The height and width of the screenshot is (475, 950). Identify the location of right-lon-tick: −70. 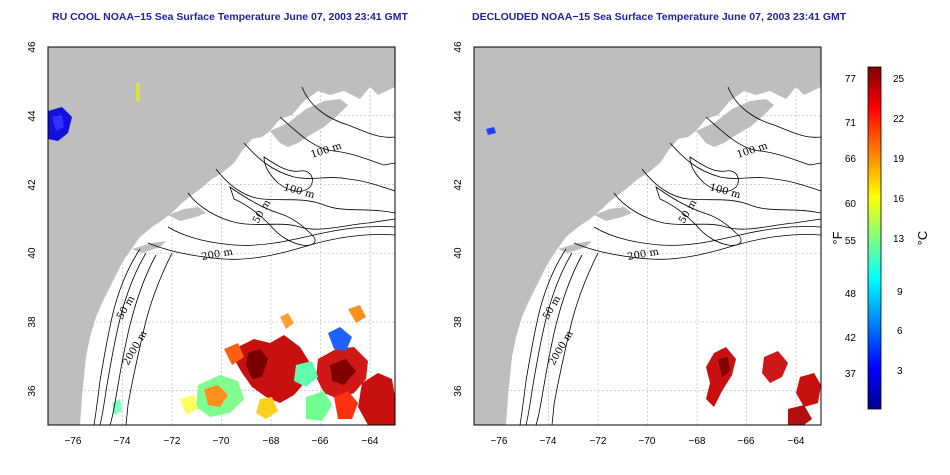
(647, 441).